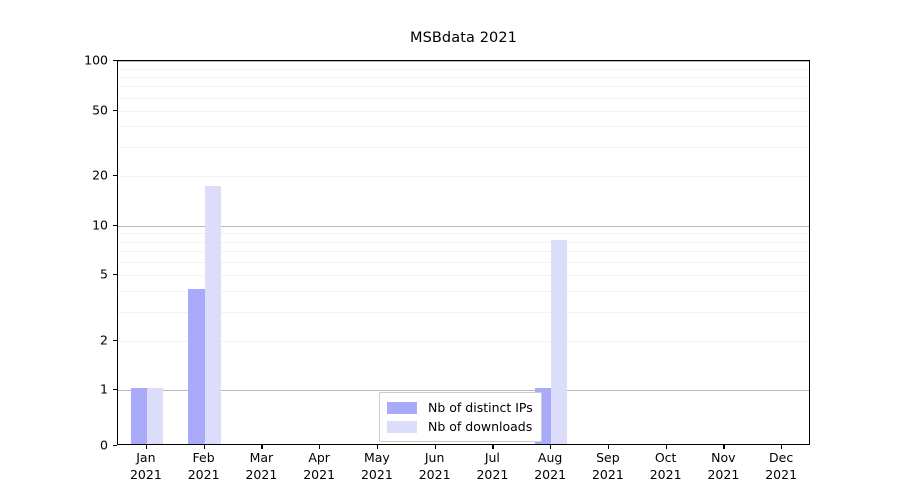 Image resolution: width=900 pixels, height=500 pixels. What do you see at coordinates (550, 466) in the screenshot?
I see `x-axis-tick-label: Aug 2021` at bounding box center [550, 466].